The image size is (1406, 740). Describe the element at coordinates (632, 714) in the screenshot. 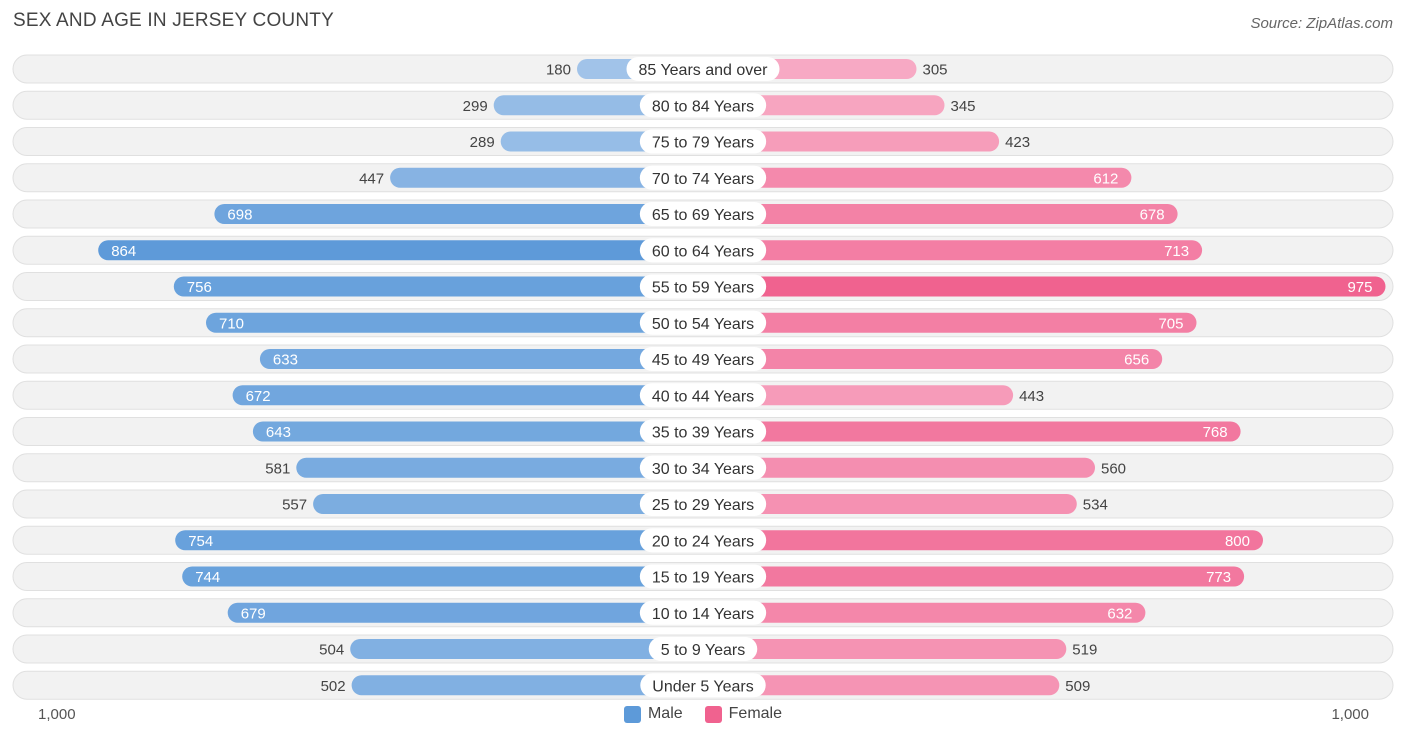

I see `male-swatch` at that location.